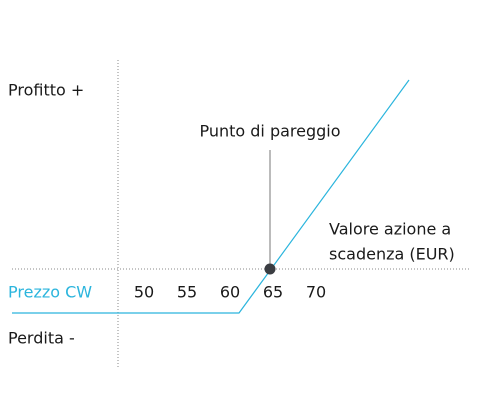 This screenshot has height=411, width=481. What do you see at coordinates (270, 269) in the screenshot?
I see `breakeven-point` at bounding box center [270, 269].